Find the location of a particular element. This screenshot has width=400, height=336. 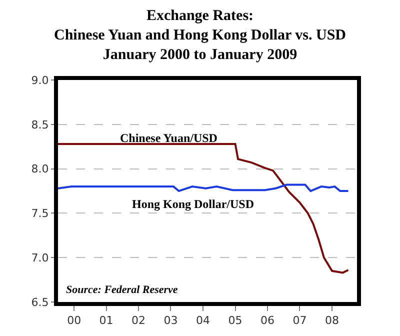

line-series is located at coordinates (204, 188).